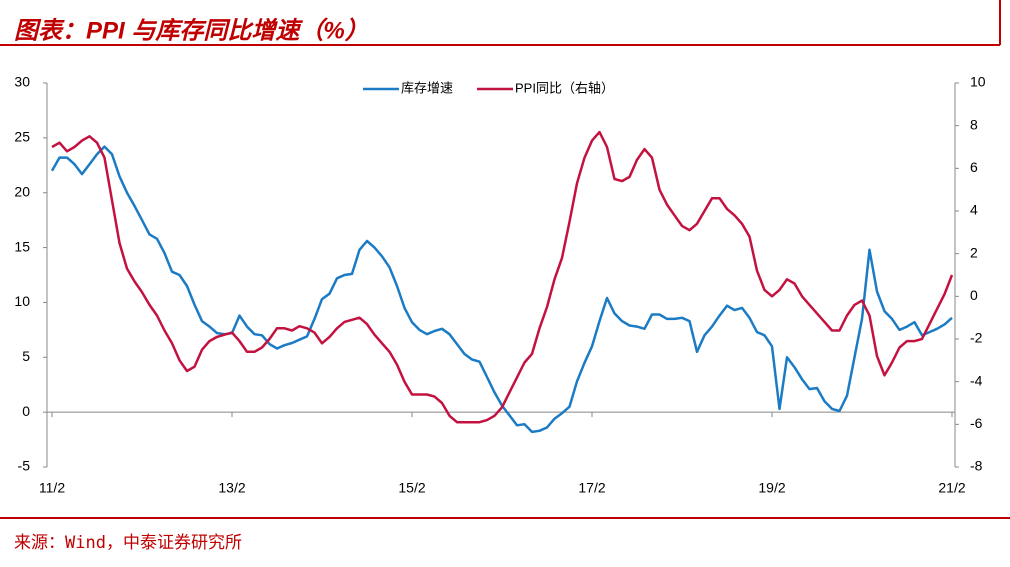 The image size is (1010, 567). Describe the element at coordinates (974, 167) in the screenshot. I see `y2-tick-label: 6` at that location.